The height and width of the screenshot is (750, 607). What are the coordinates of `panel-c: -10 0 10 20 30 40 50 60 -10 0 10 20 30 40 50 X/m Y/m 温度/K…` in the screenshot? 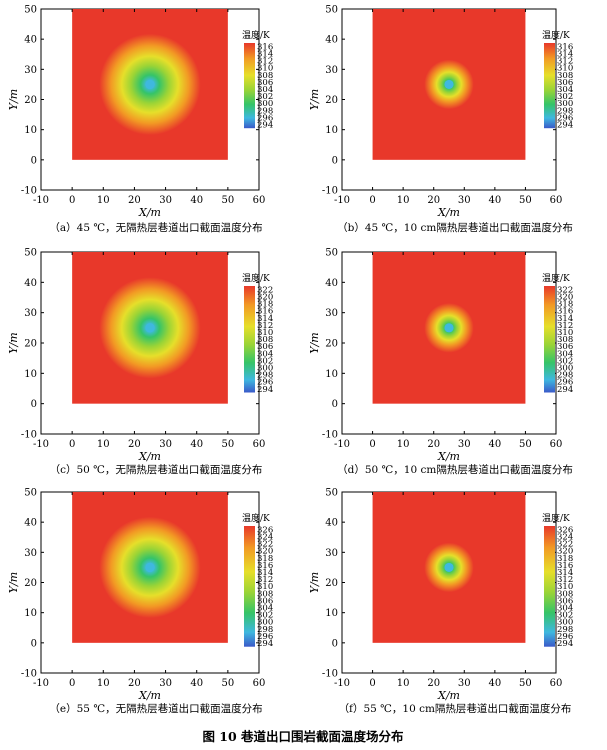 It's located at (140, 362).